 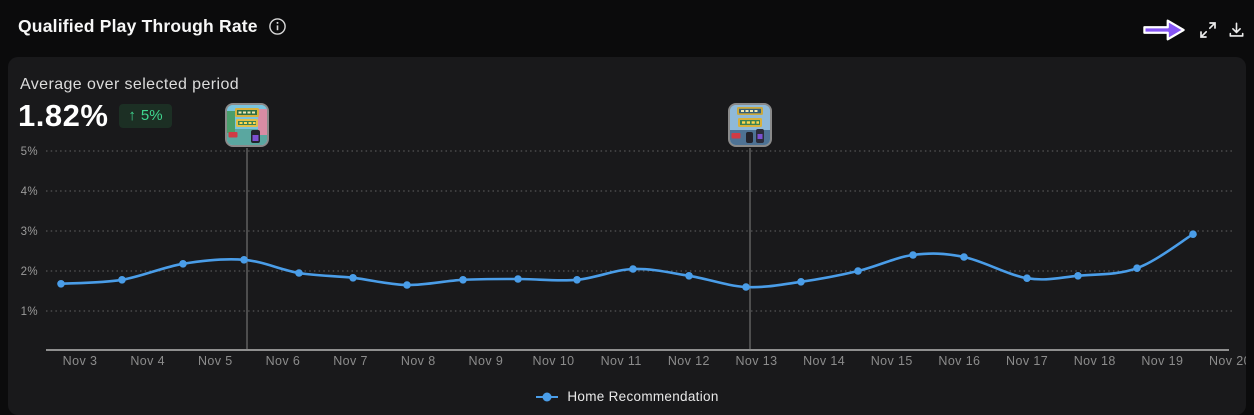 I want to click on x-tick-label: Nov 8, so click(x=418, y=361).